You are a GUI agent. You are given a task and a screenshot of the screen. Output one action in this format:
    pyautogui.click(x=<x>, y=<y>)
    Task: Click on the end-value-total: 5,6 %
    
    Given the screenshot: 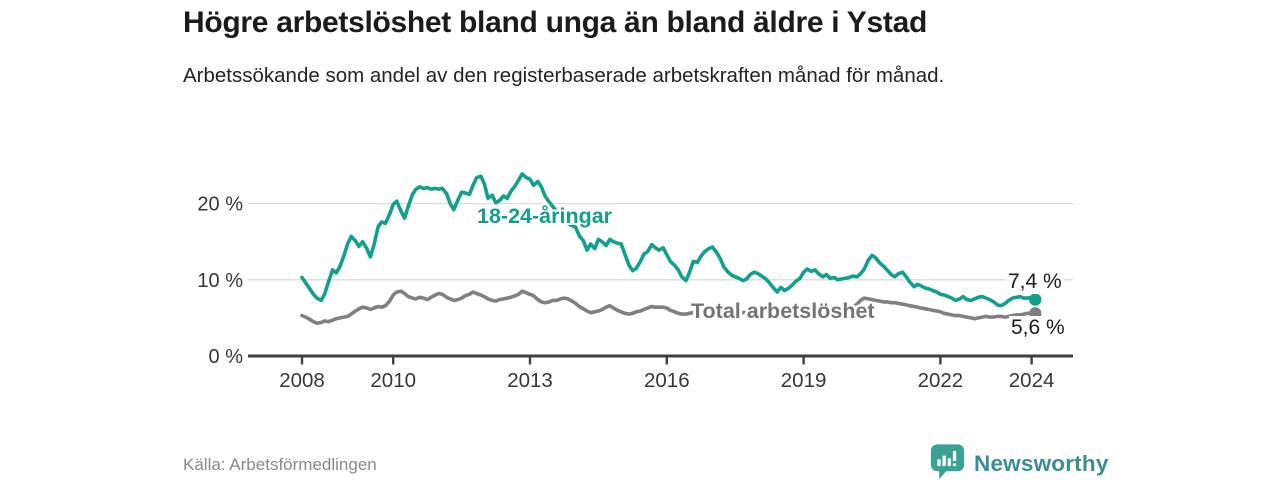 What is the action you would take?
    pyautogui.click(x=1038, y=328)
    